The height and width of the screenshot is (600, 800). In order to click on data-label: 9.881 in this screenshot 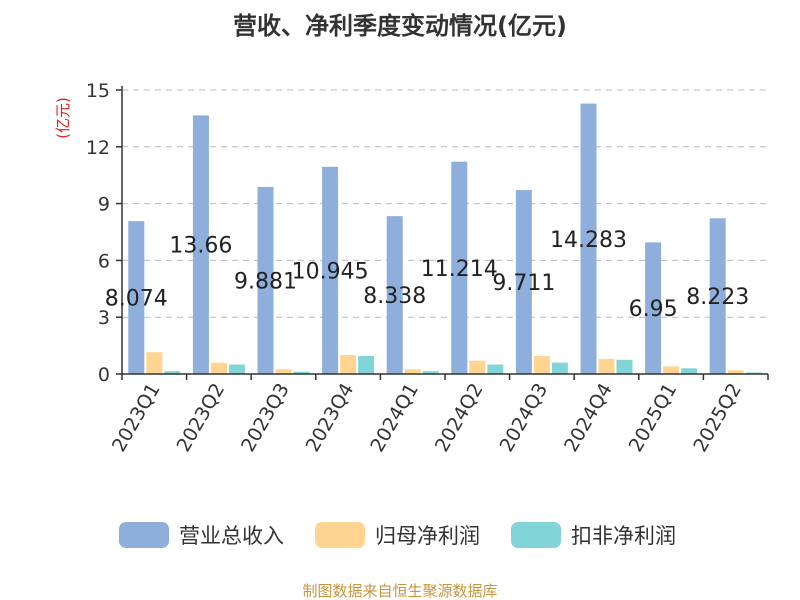, I will do `click(265, 281)`.